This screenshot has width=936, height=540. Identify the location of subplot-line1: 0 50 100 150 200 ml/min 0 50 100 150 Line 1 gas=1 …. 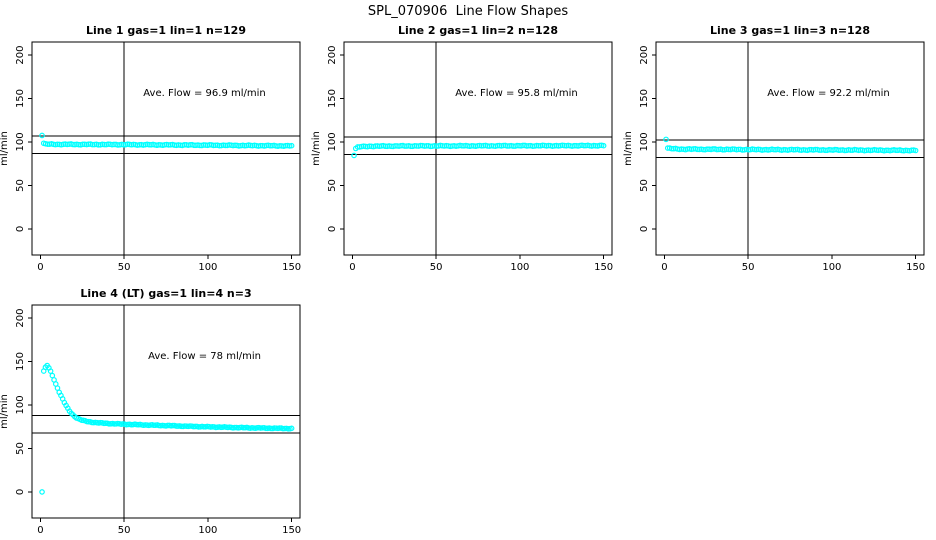
(150, 148).